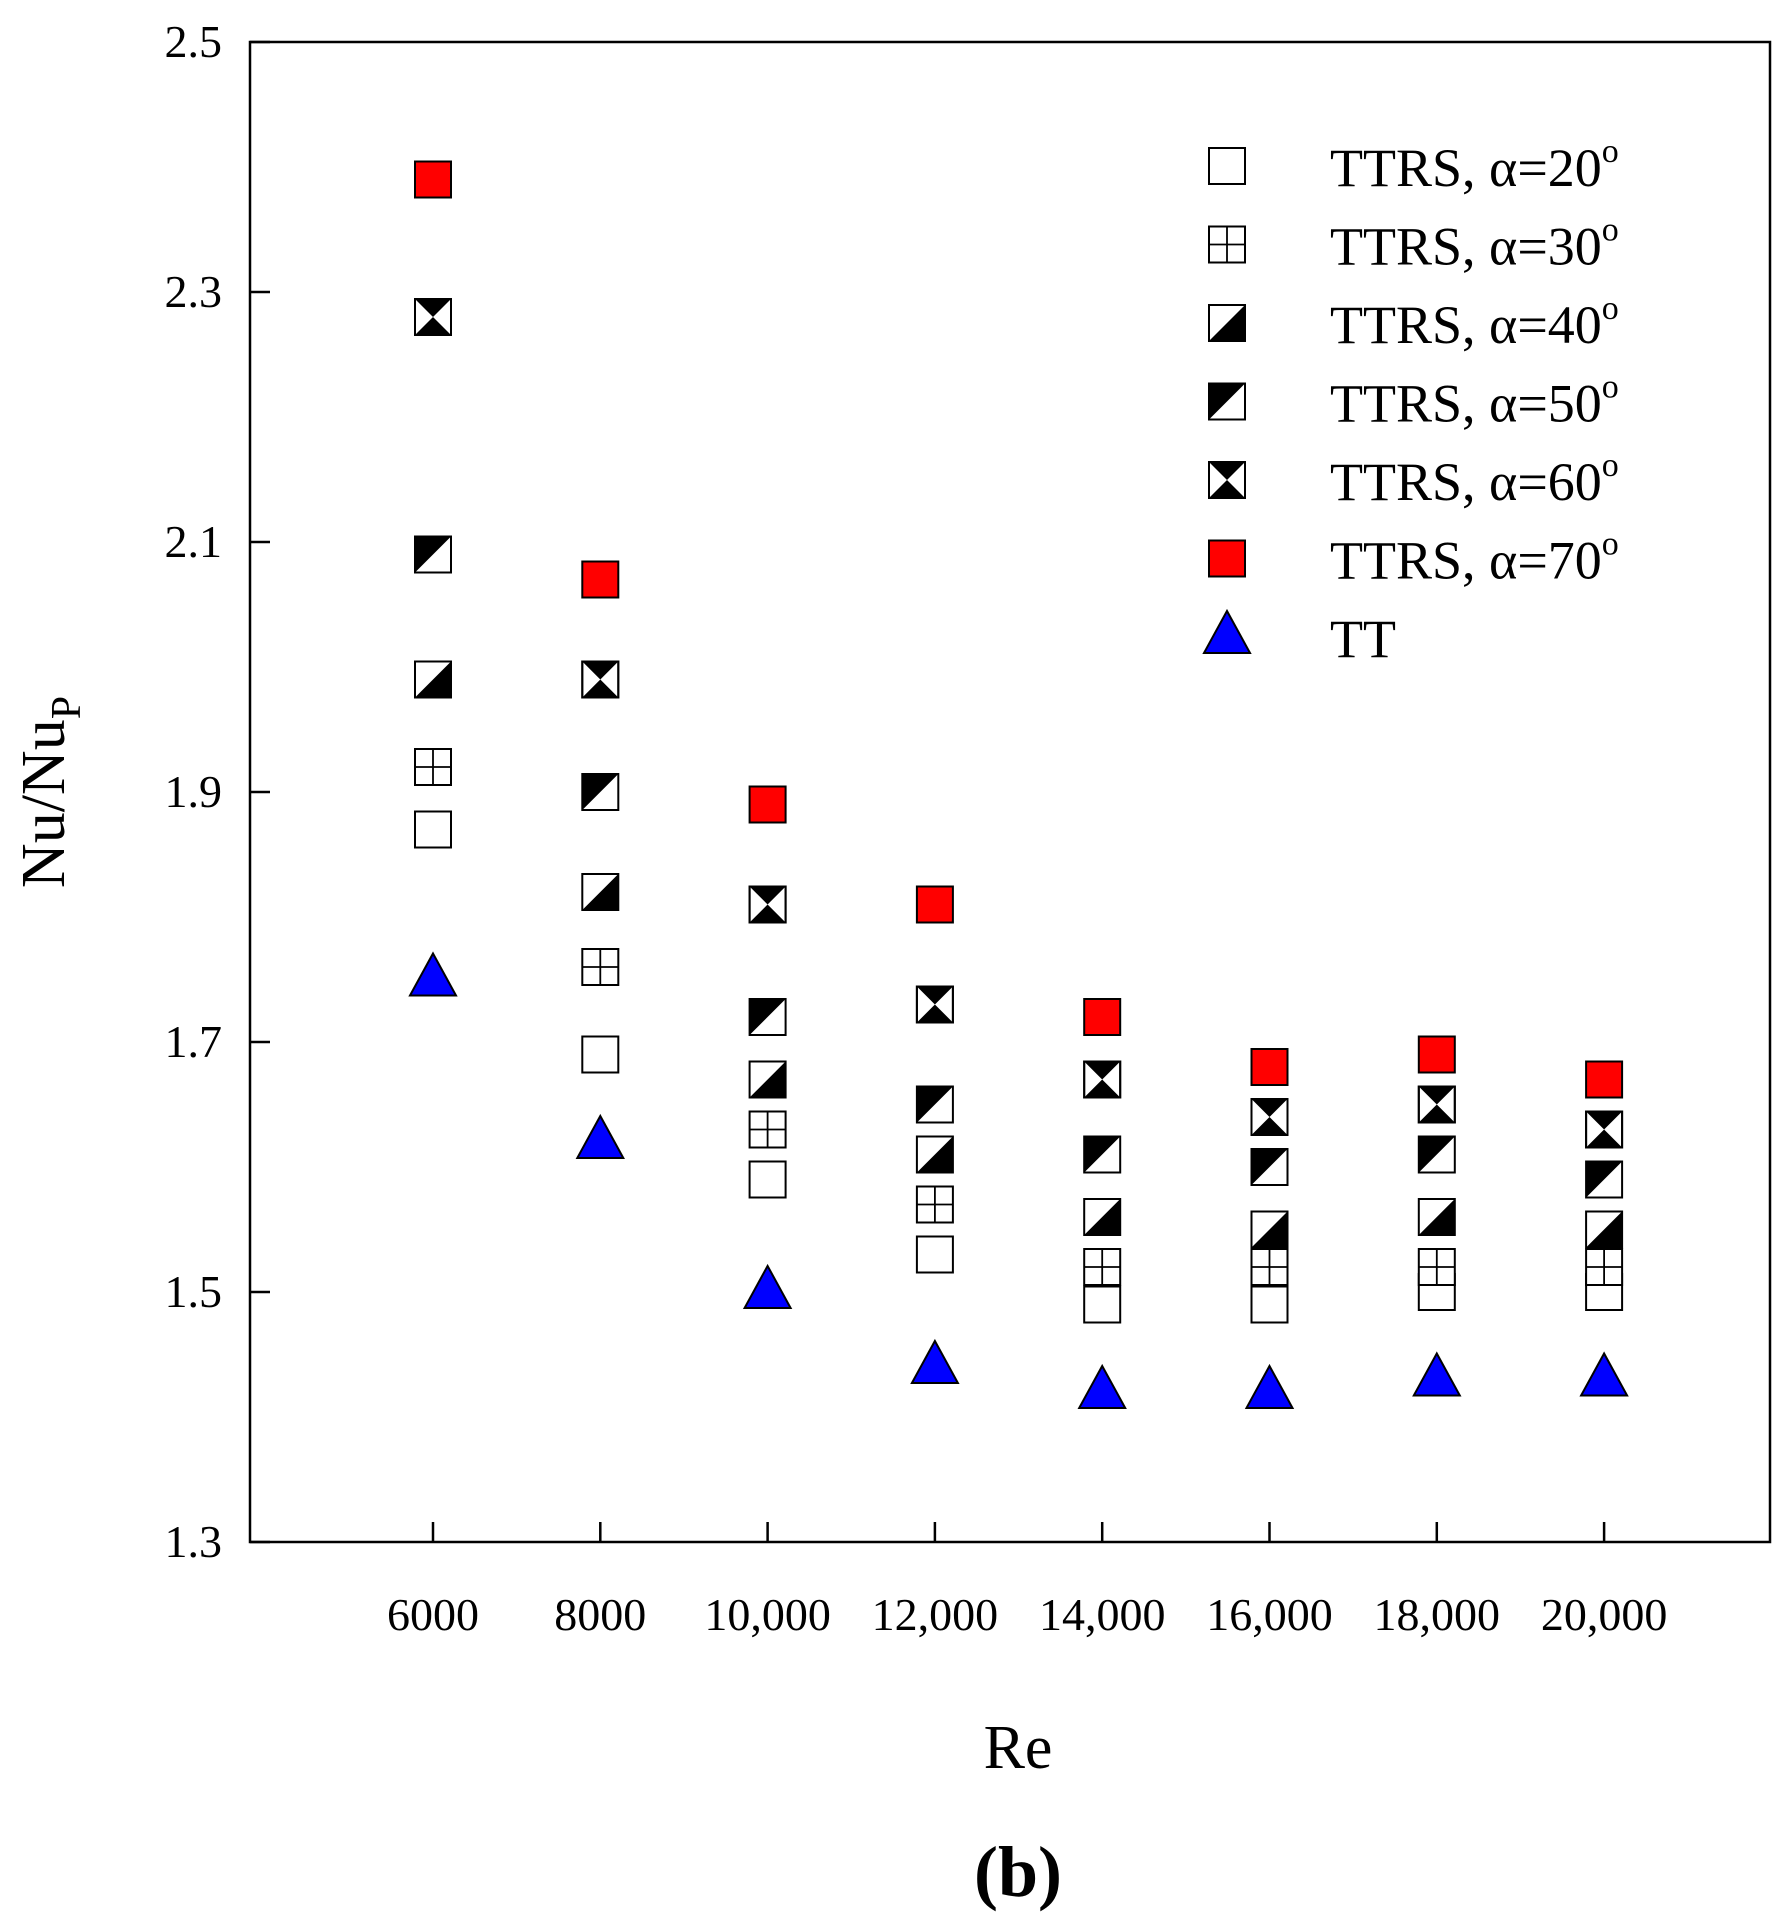 The width and height of the screenshot is (1783, 1924). What do you see at coordinates (1018, 1872) in the screenshot?
I see `panel-label: (b)` at bounding box center [1018, 1872].